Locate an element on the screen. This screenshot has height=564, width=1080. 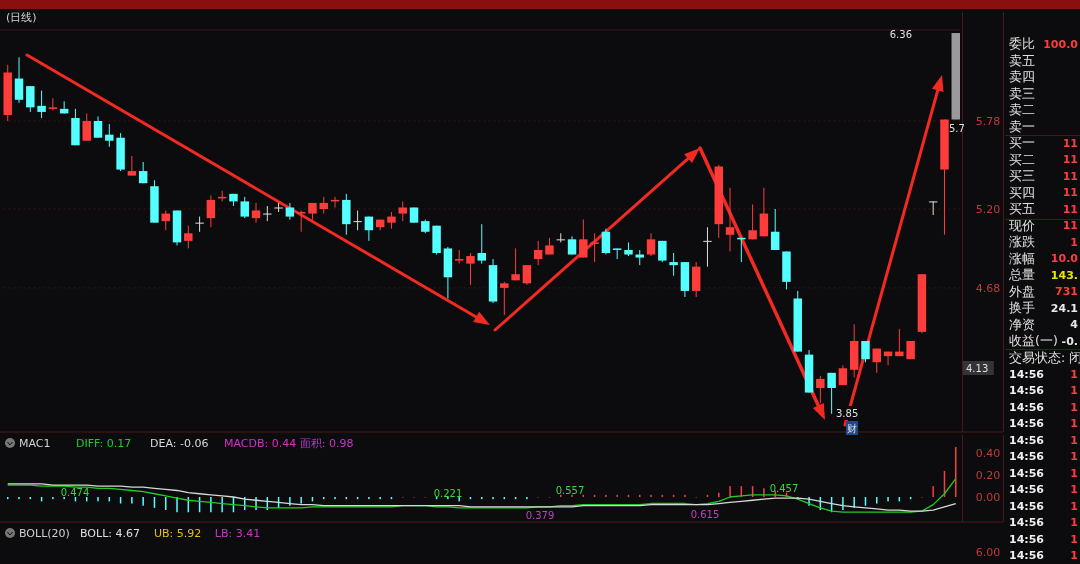
chart-subtitle: MACDB: 0.44 面积: 0.98 is located at coordinates (289, 443).